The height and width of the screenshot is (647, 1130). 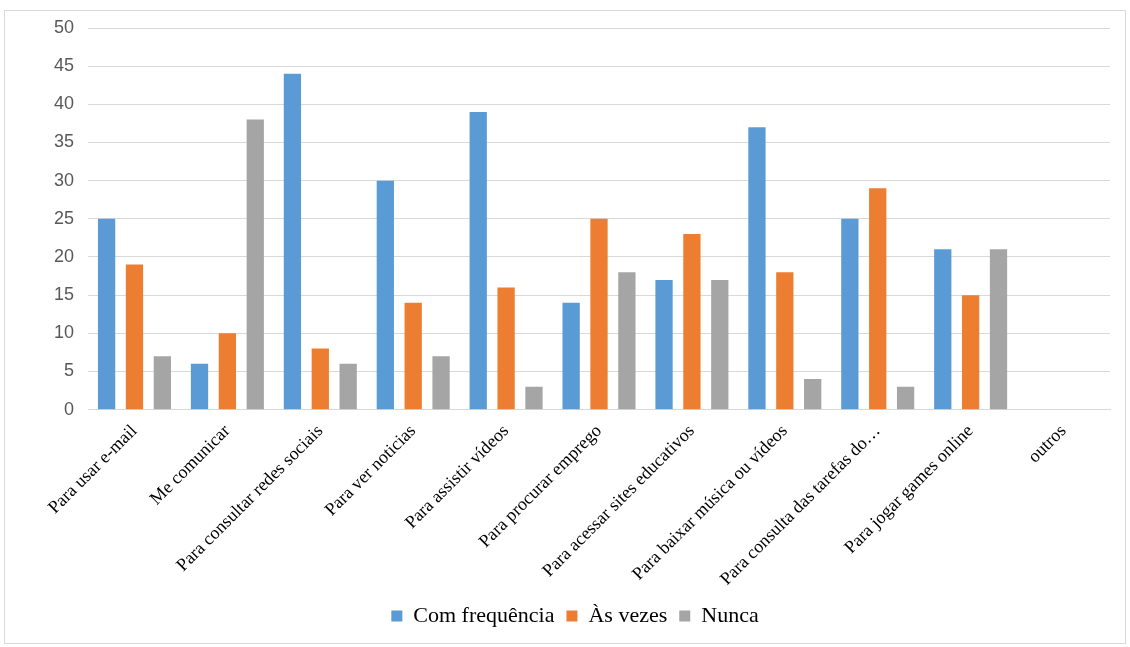 I want to click on y-tick-label: 0, so click(x=69, y=408).